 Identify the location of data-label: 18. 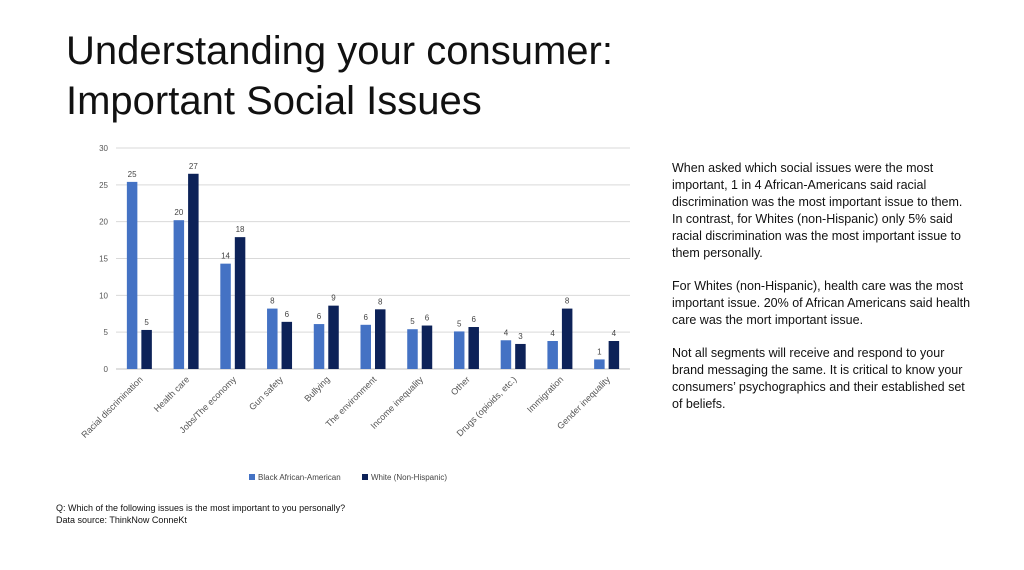
(240, 229).